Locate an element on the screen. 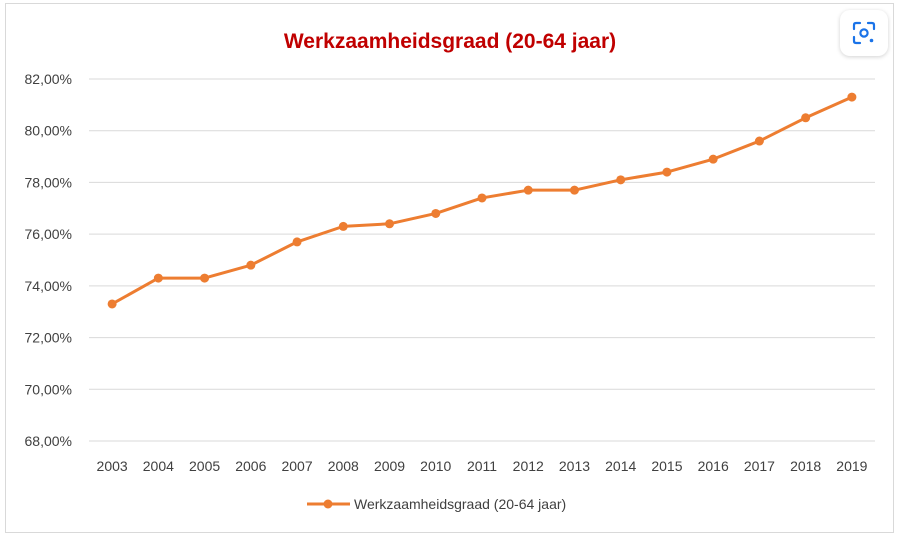 The height and width of the screenshot is (540, 902). x-tick-label: 2003 is located at coordinates (112, 466).